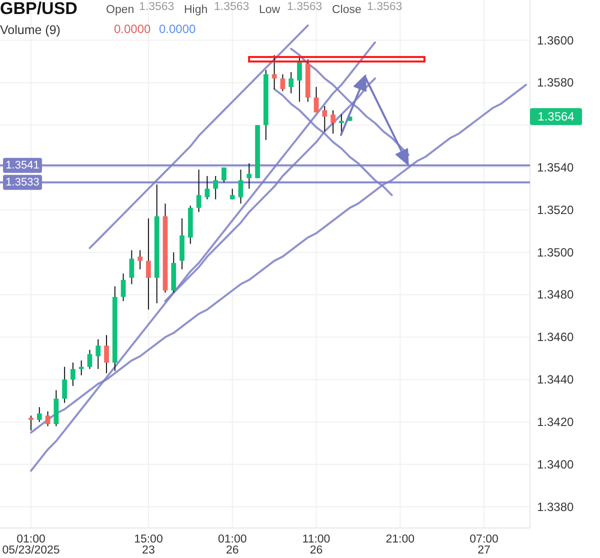  What do you see at coordinates (316, 545) in the screenshot?
I see `x-tick-label: 11:00 26` at bounding box center [316, 545].